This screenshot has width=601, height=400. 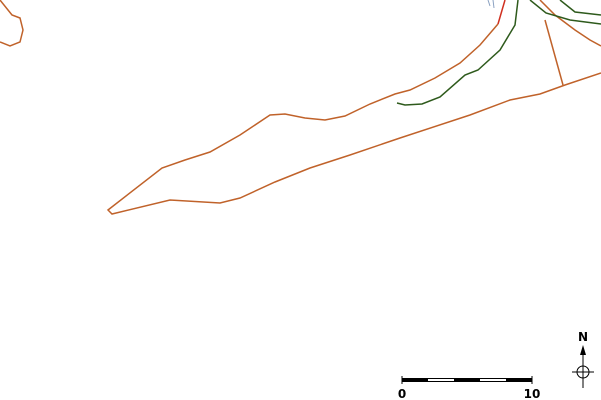 I want to click on scale-label: 0, so click(x=402, y=393).